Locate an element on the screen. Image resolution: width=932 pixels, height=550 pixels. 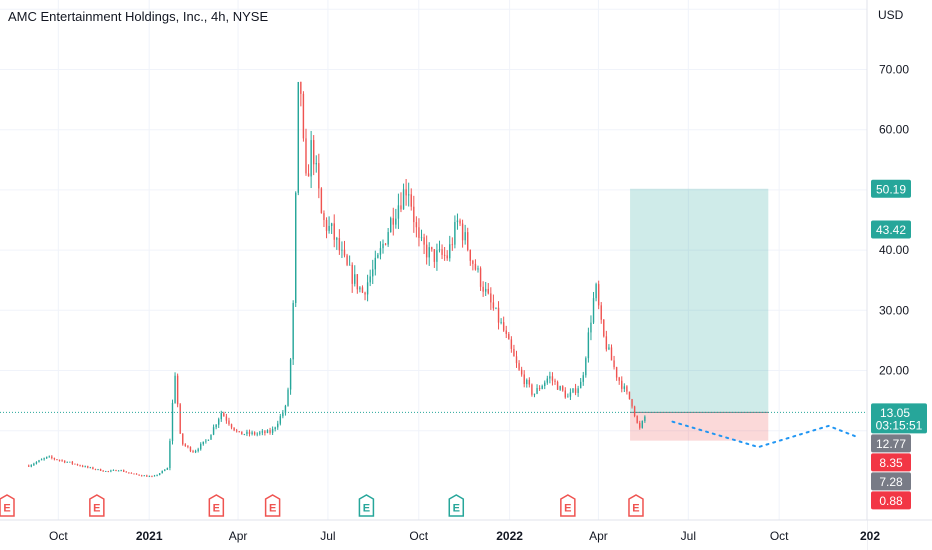
price-badge: 50.19 is located at coordinates (891, 188).